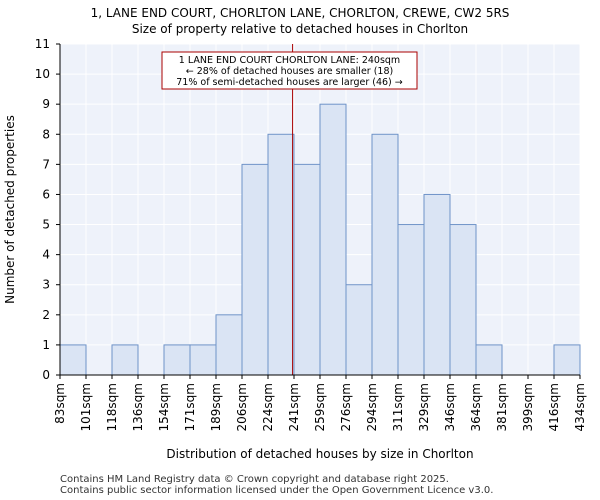  What do you see at coordinates (60, 403) in the screenshot?
I see `x-tick-label: 83sqm` at bounding box center [60, 403].